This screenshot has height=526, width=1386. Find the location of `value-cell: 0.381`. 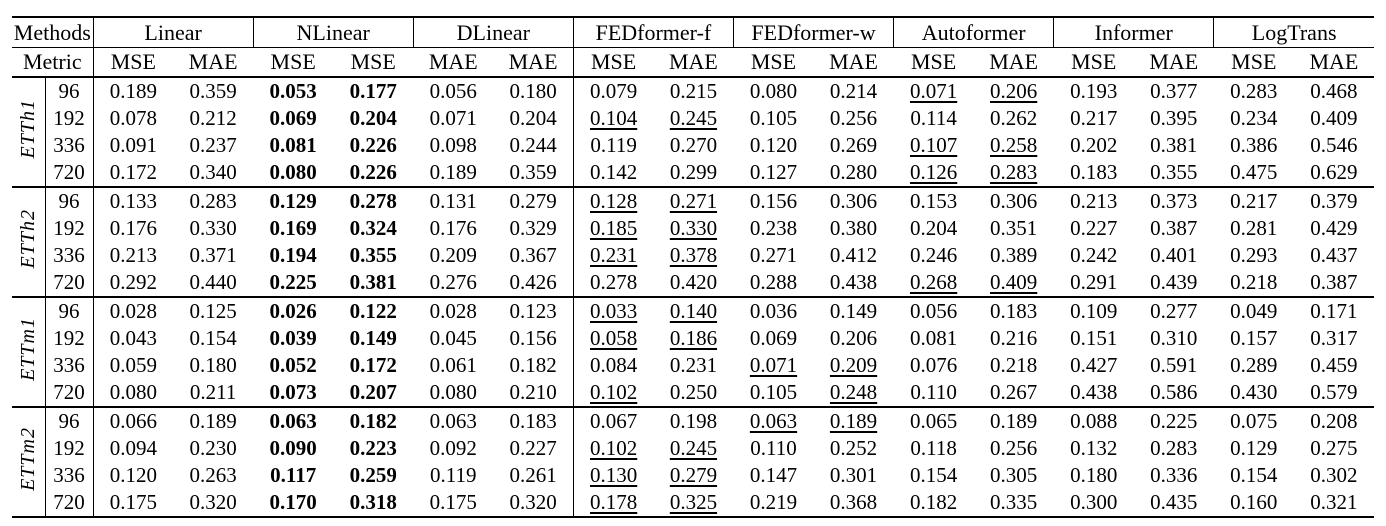

value-cell: 0.381 is located at coordinates (1174, 145).